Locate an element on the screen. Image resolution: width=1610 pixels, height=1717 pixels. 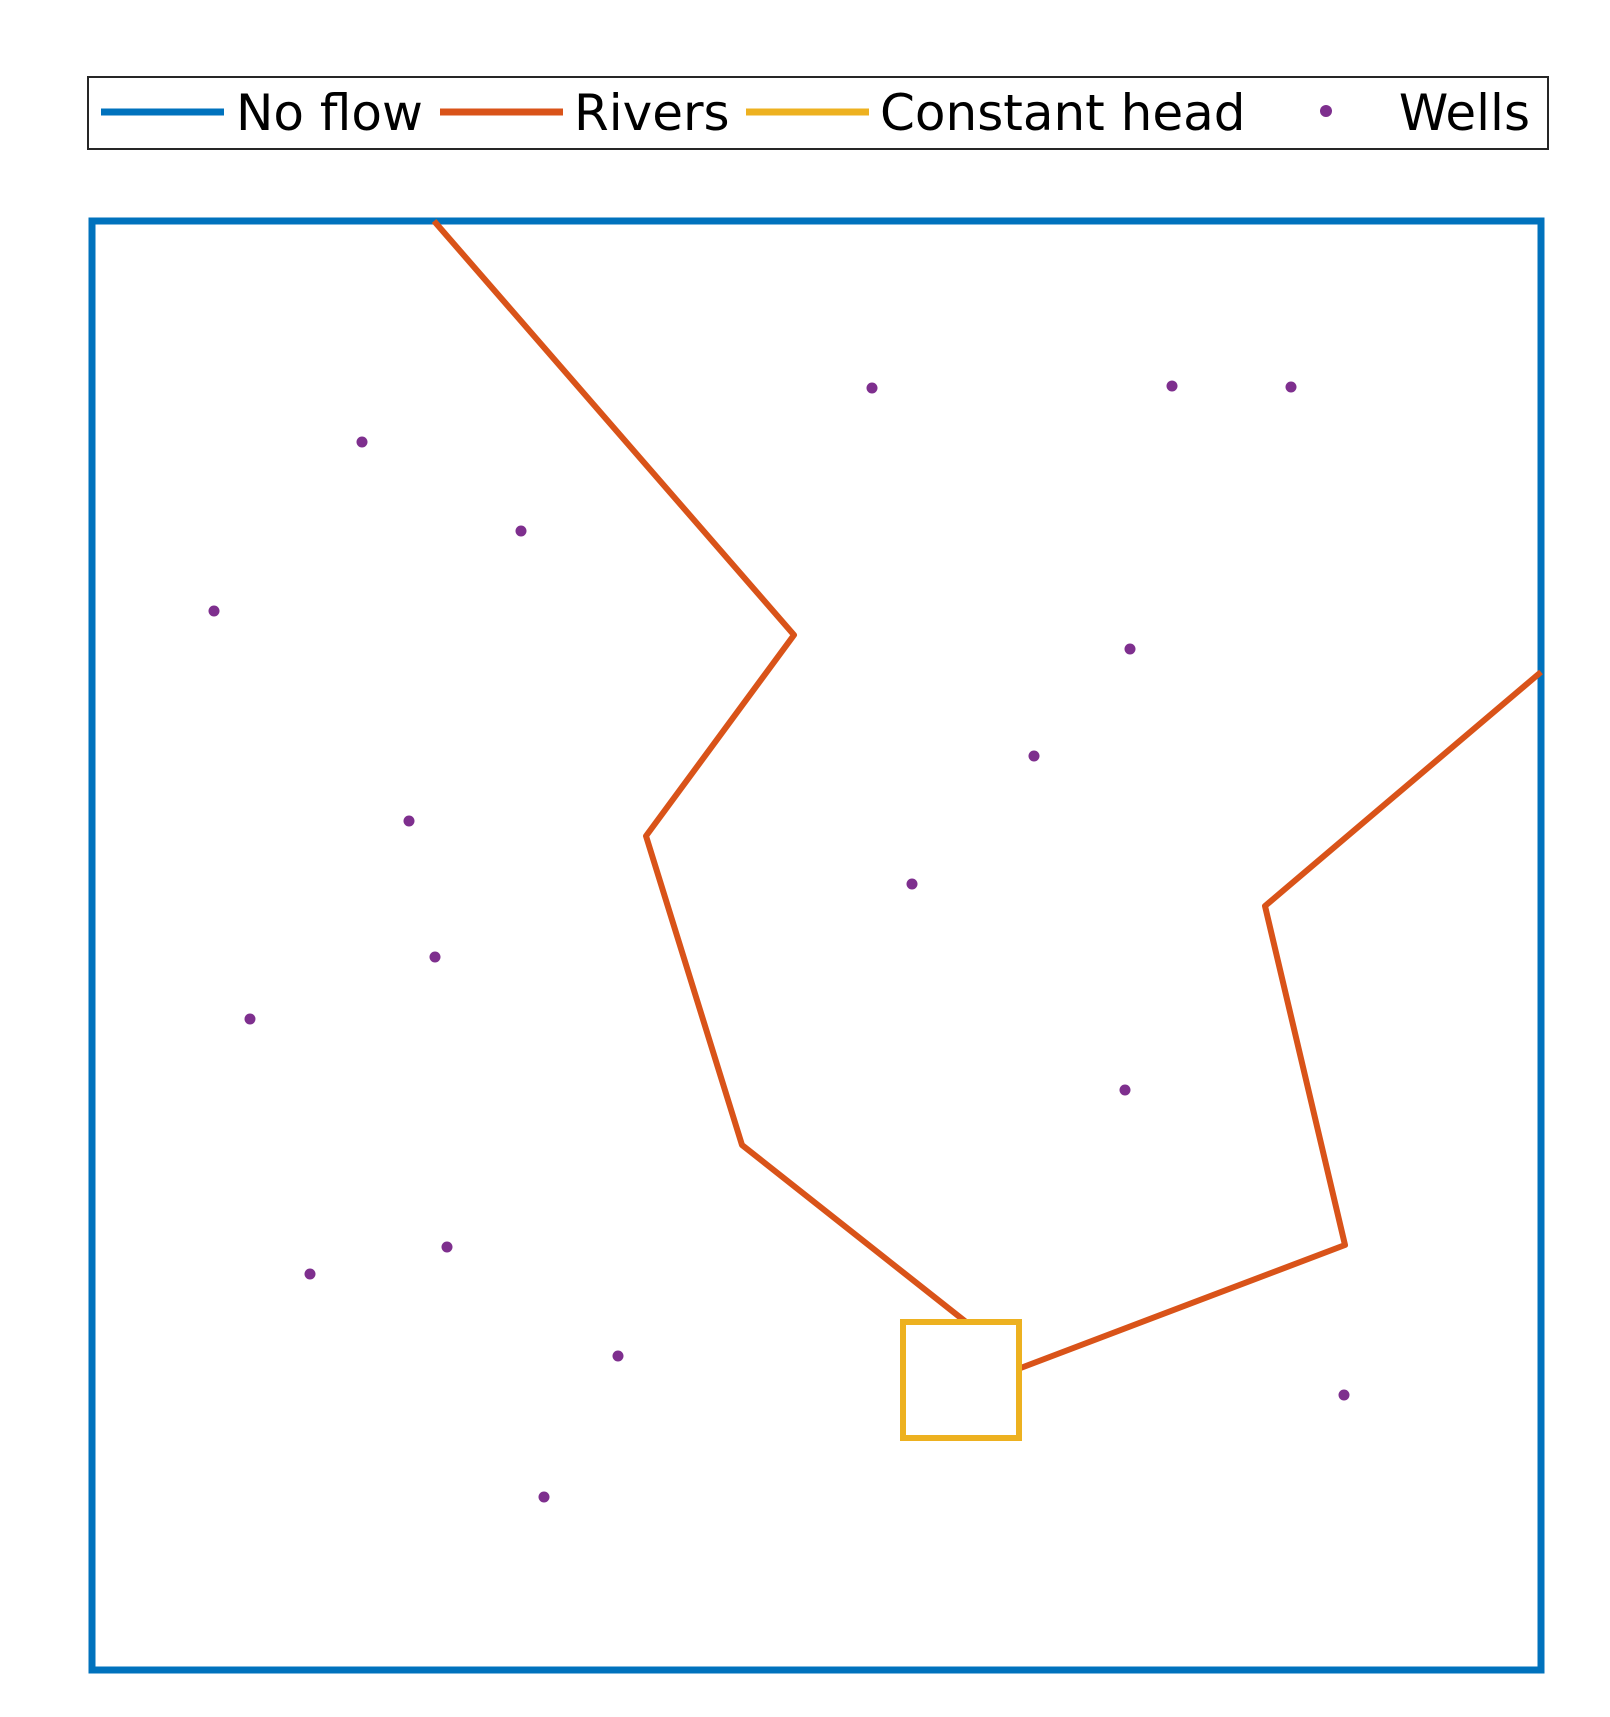
legend-item-no-flow: No flow is located at coordinates (262, 113).